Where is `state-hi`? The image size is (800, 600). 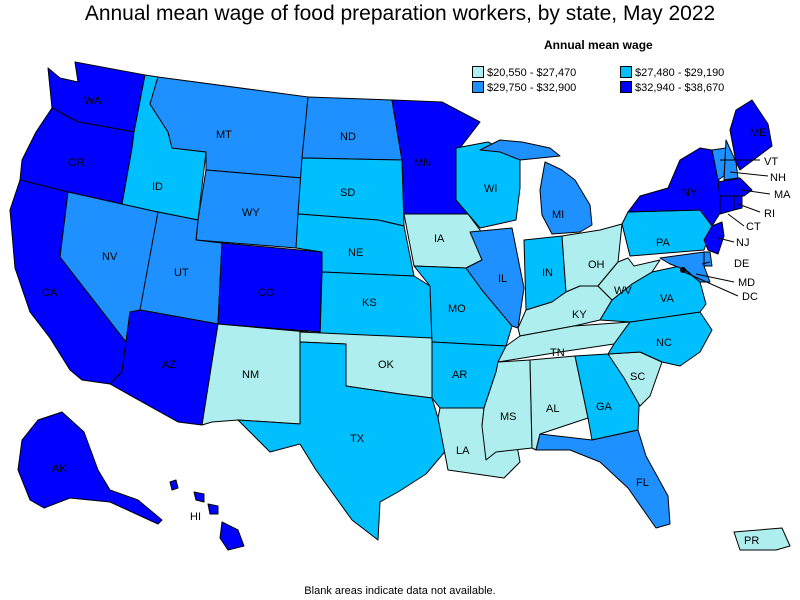
state-hi is located at coordinates (232, 536).